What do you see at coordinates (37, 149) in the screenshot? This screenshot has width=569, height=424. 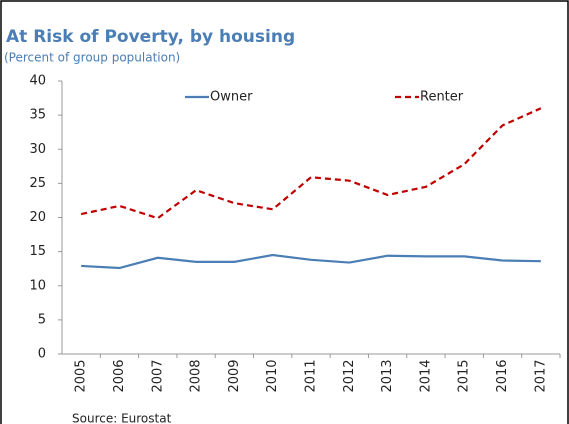 I see `y-tick-label: 30` at bounding box center [37, 149].